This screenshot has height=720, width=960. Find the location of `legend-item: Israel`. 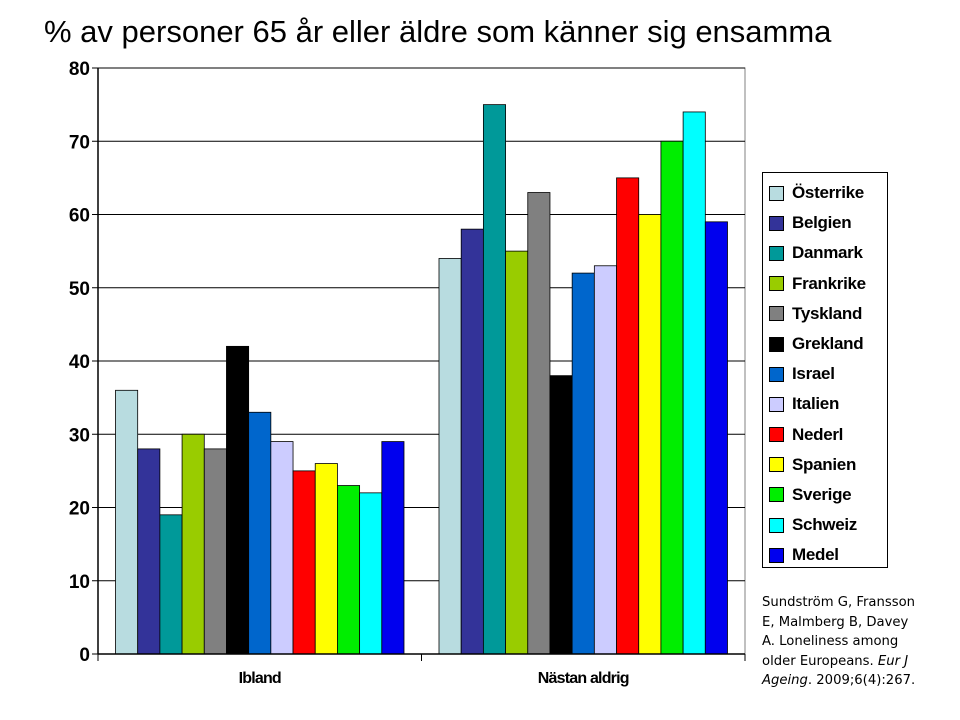

legend-item: Israel is located at coordinates (828, 374).